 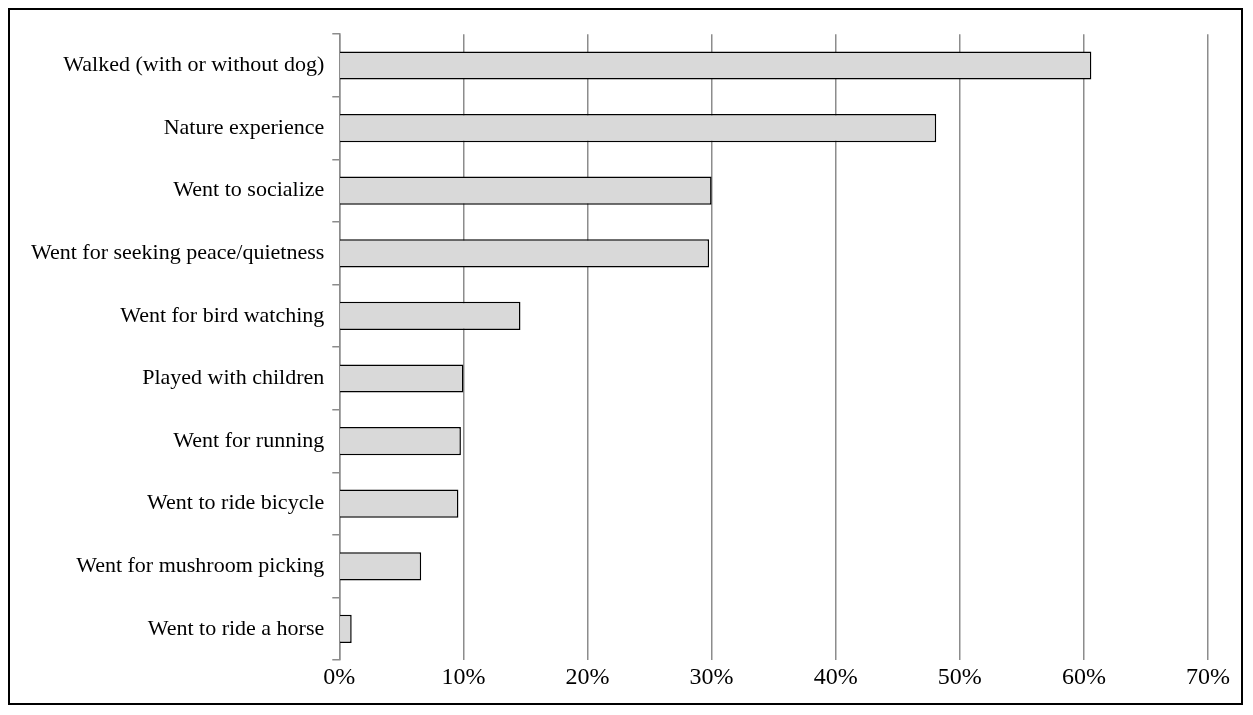 I want to click on y-tick-label: Went for running, so click(x=249, y=439).